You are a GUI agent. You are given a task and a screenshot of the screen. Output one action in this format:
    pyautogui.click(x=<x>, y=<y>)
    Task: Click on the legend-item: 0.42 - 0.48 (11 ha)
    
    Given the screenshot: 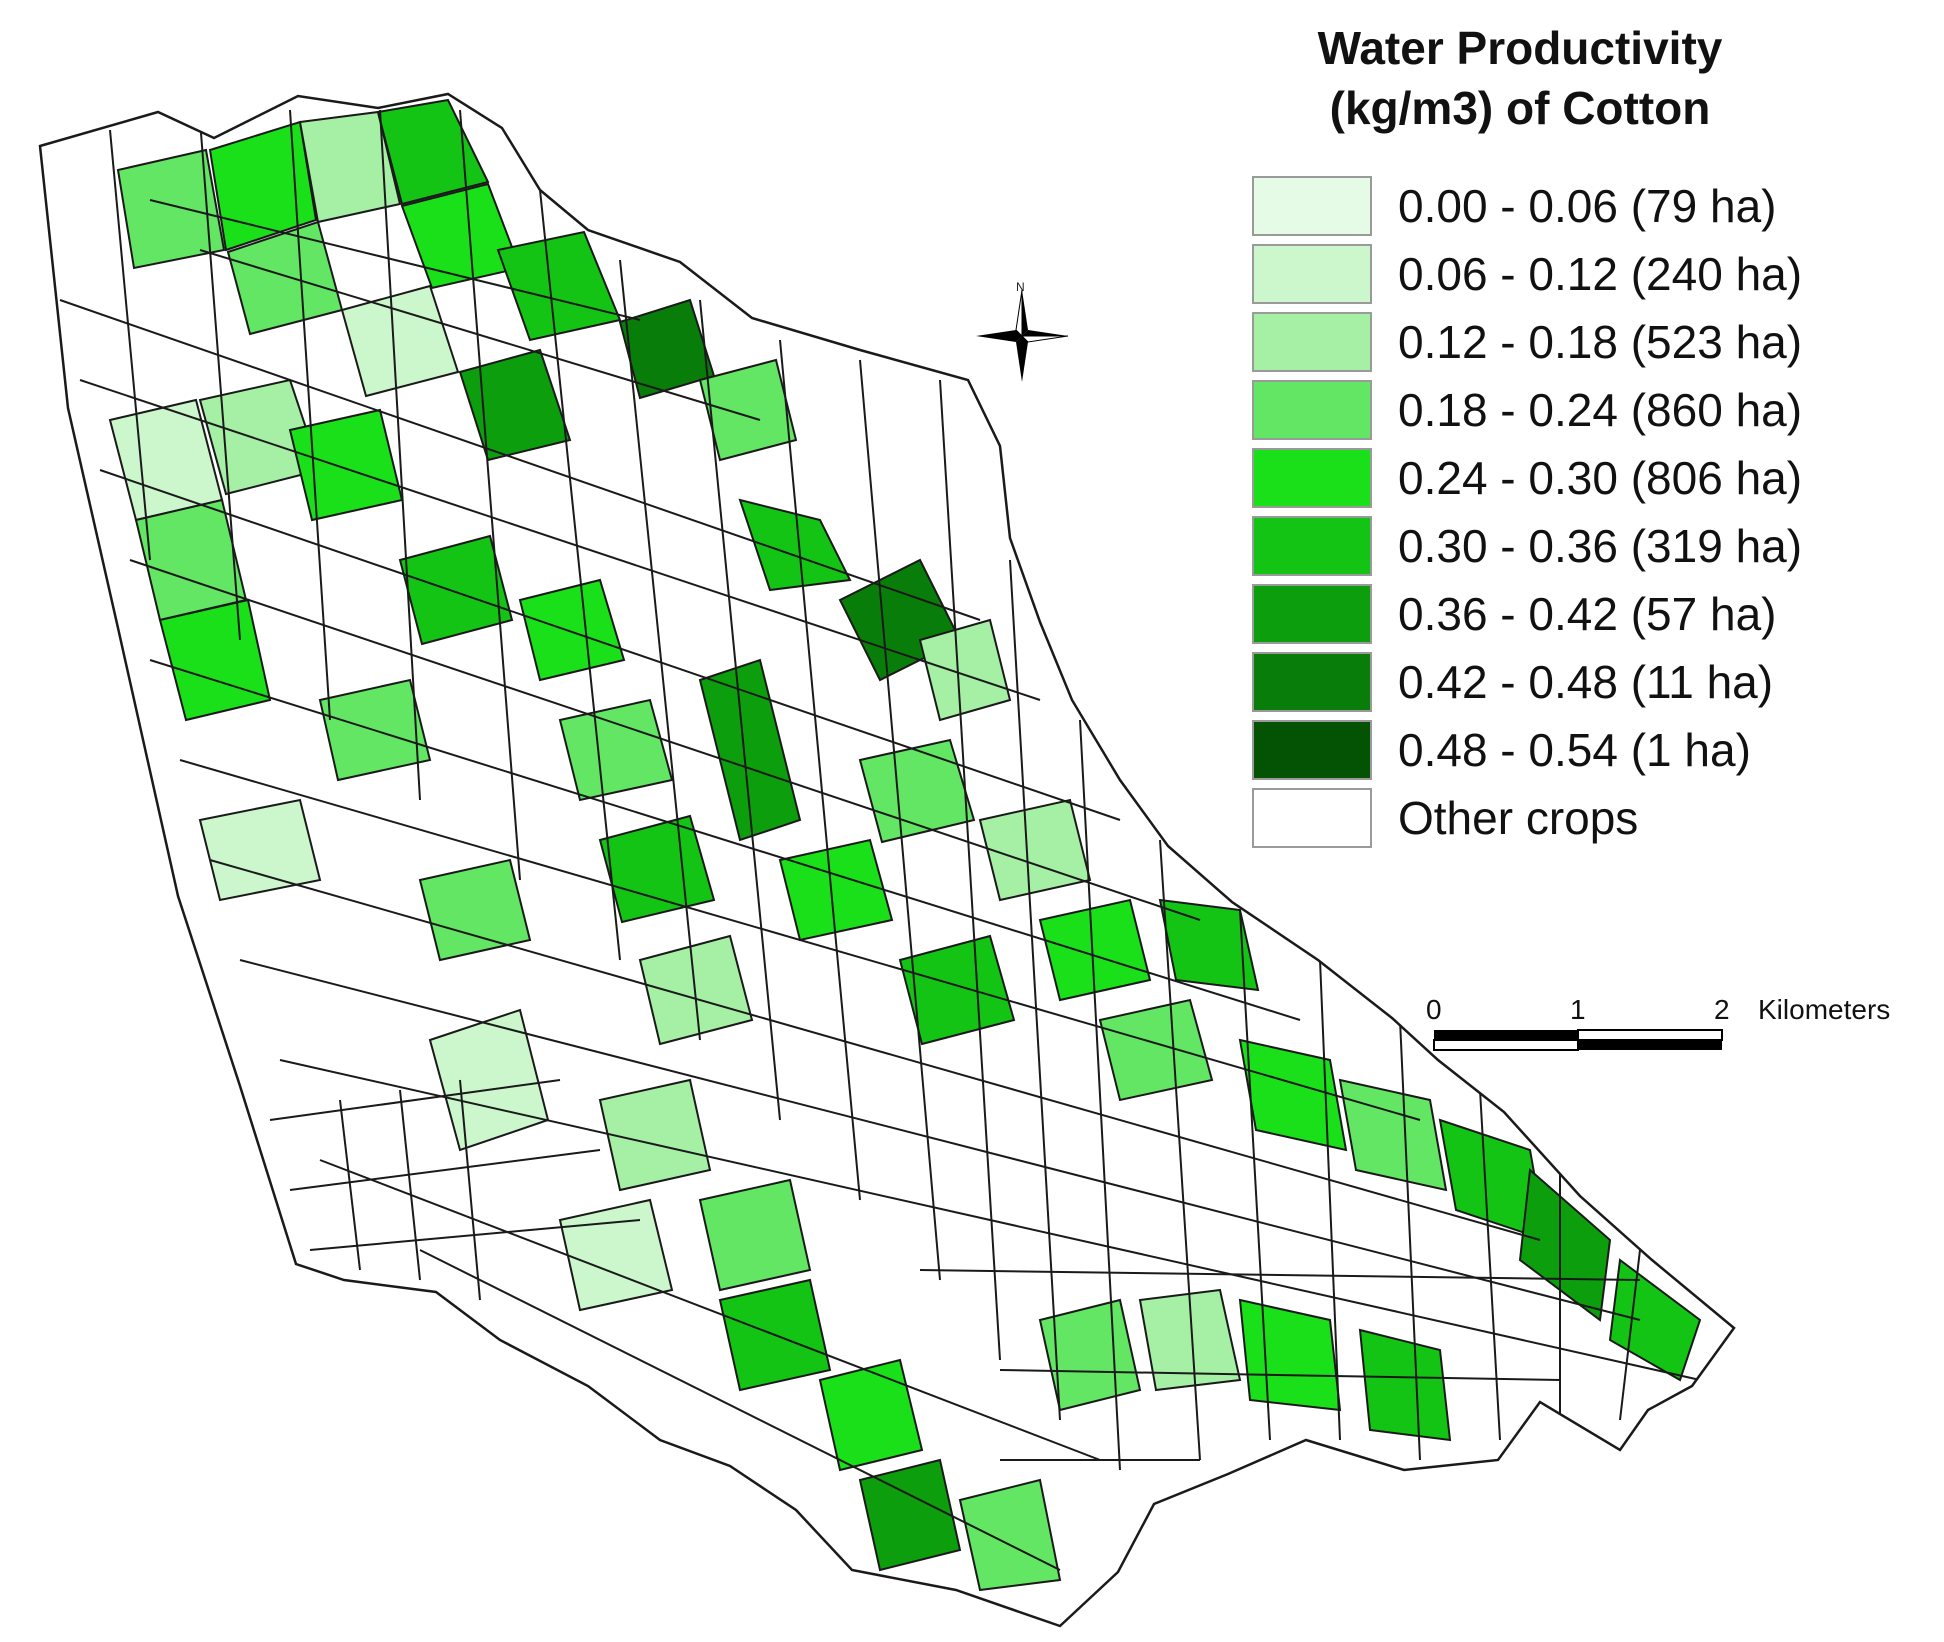 What is the action you would take?
    pyautogui.click(x=1592, y=683)
    